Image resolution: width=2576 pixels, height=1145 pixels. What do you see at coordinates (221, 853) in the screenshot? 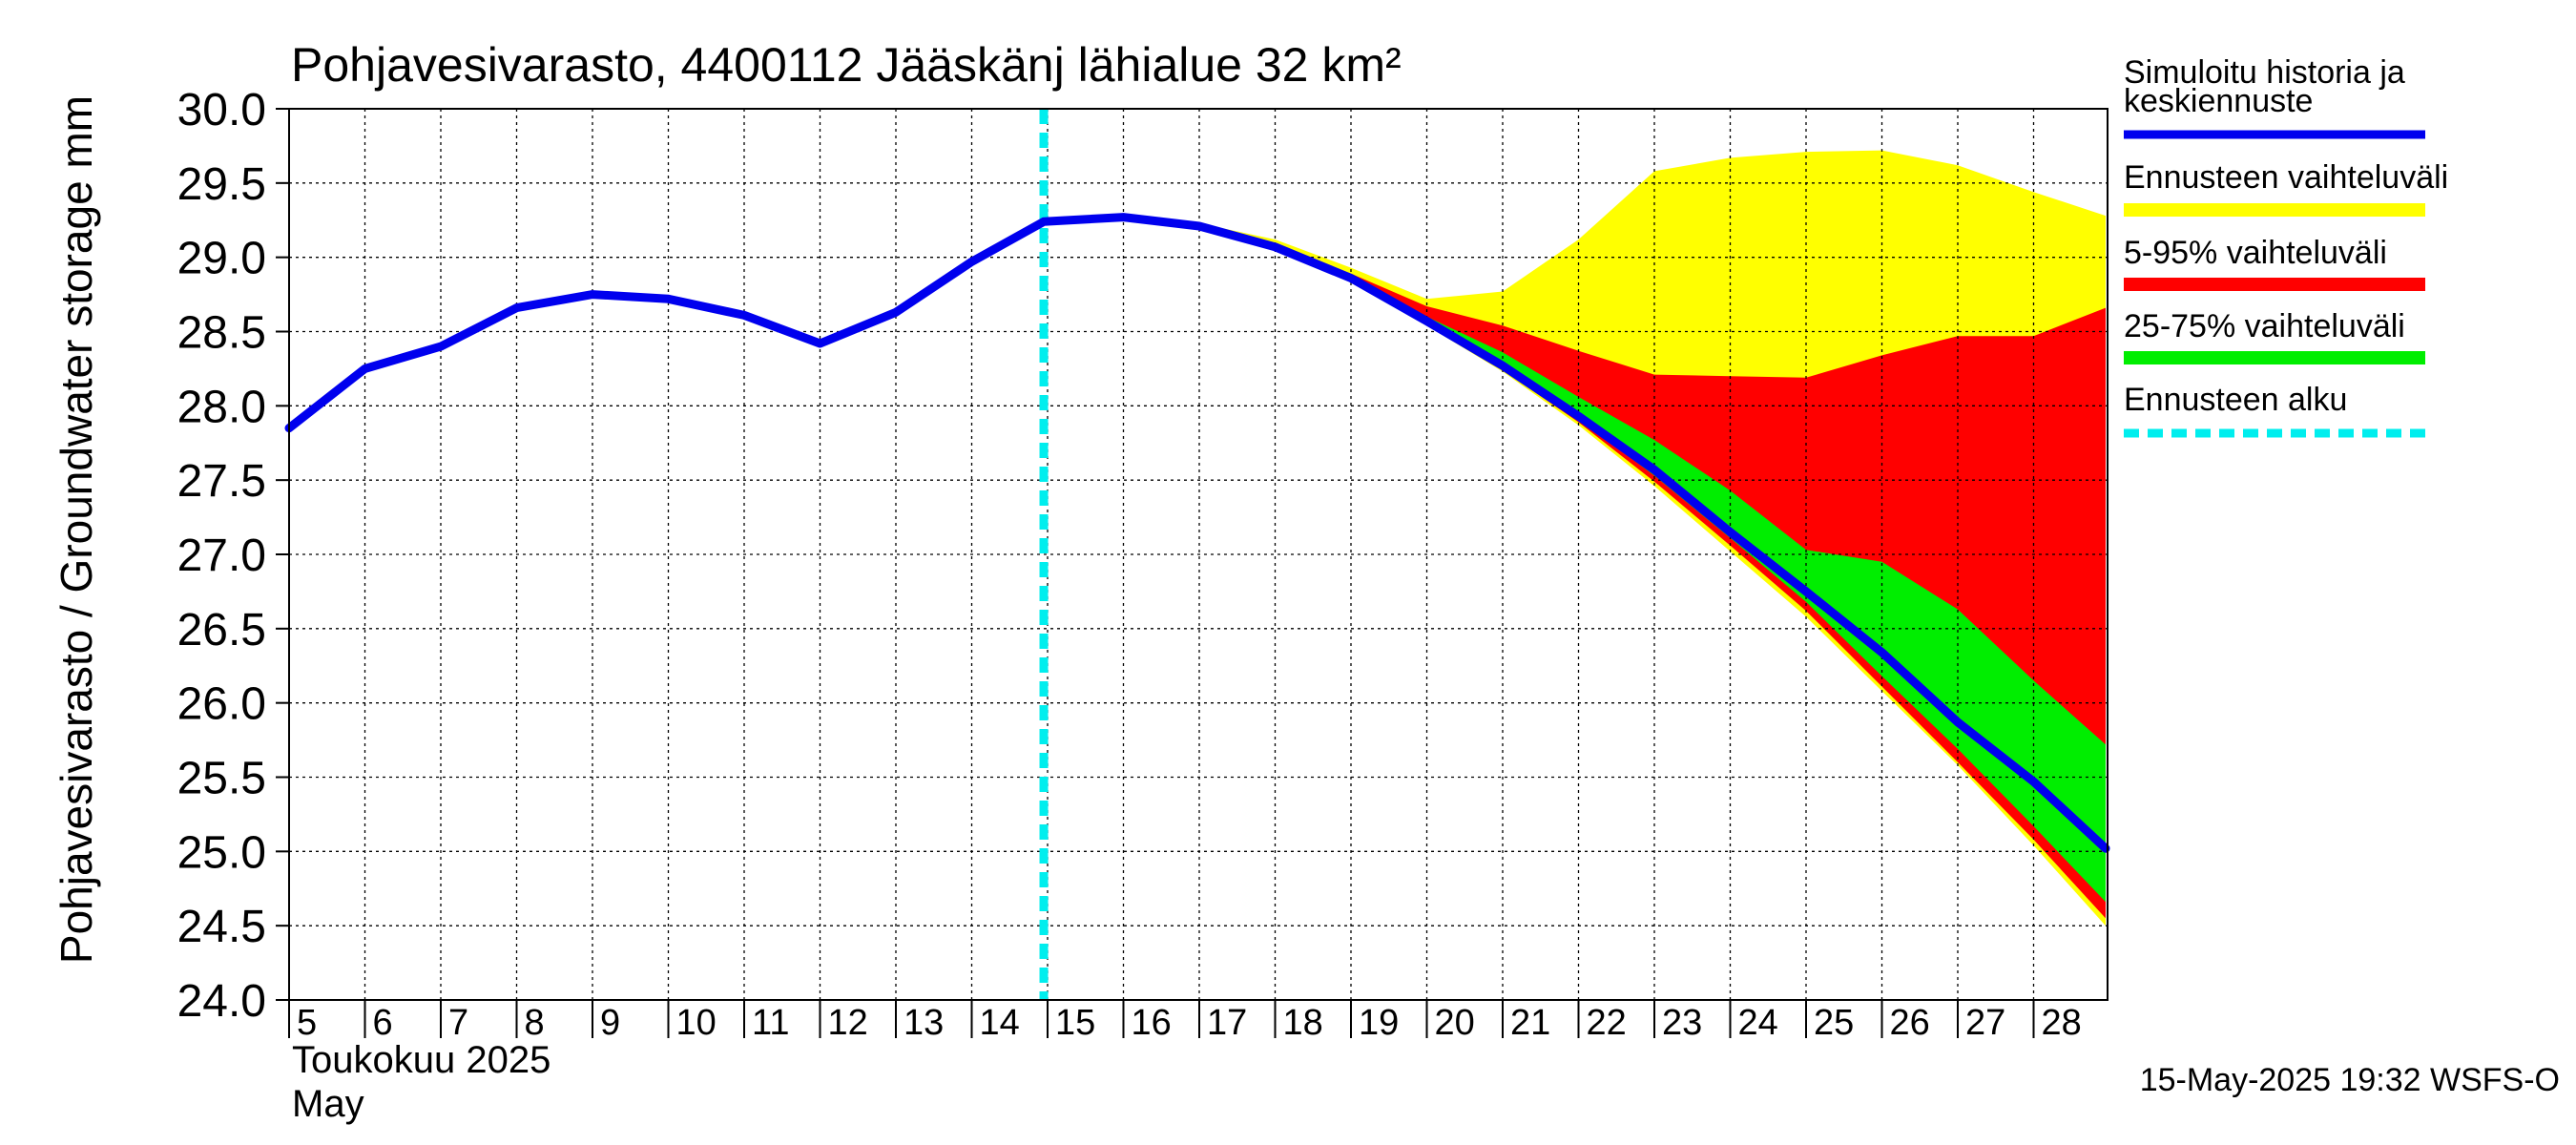
I see `y-tick-label-2: 25.0` at bounding box center [221, 853].